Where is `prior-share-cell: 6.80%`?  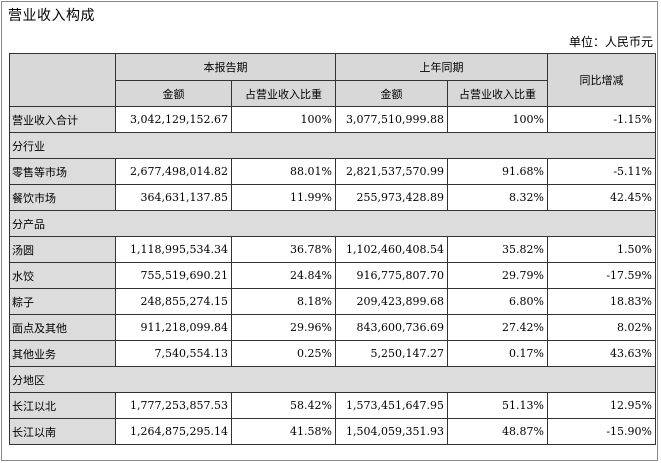
prior-share-cell: 6.80% is located at coordinates (497, 301).